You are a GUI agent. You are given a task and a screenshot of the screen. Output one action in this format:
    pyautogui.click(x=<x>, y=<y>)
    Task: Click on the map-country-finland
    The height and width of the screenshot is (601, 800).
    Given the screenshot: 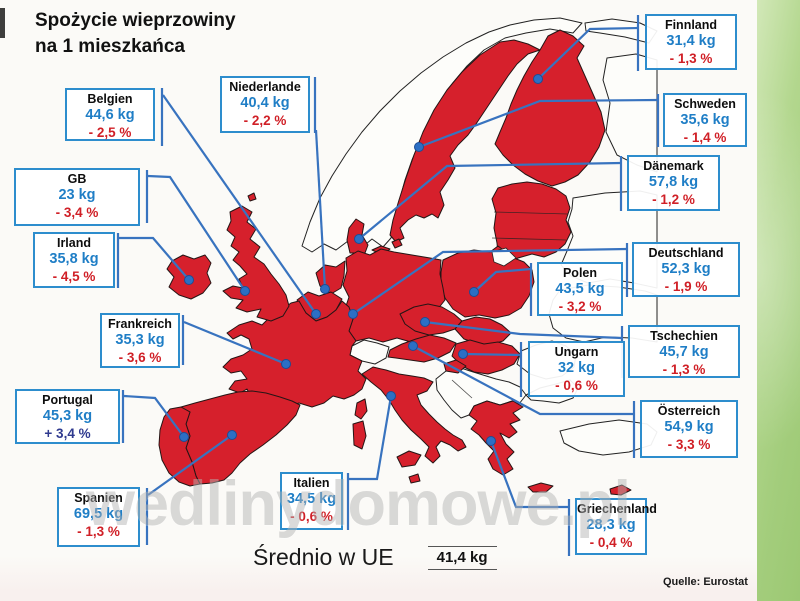 What is the action you would take?
    pyautogui.click(x=550, y=108)
    